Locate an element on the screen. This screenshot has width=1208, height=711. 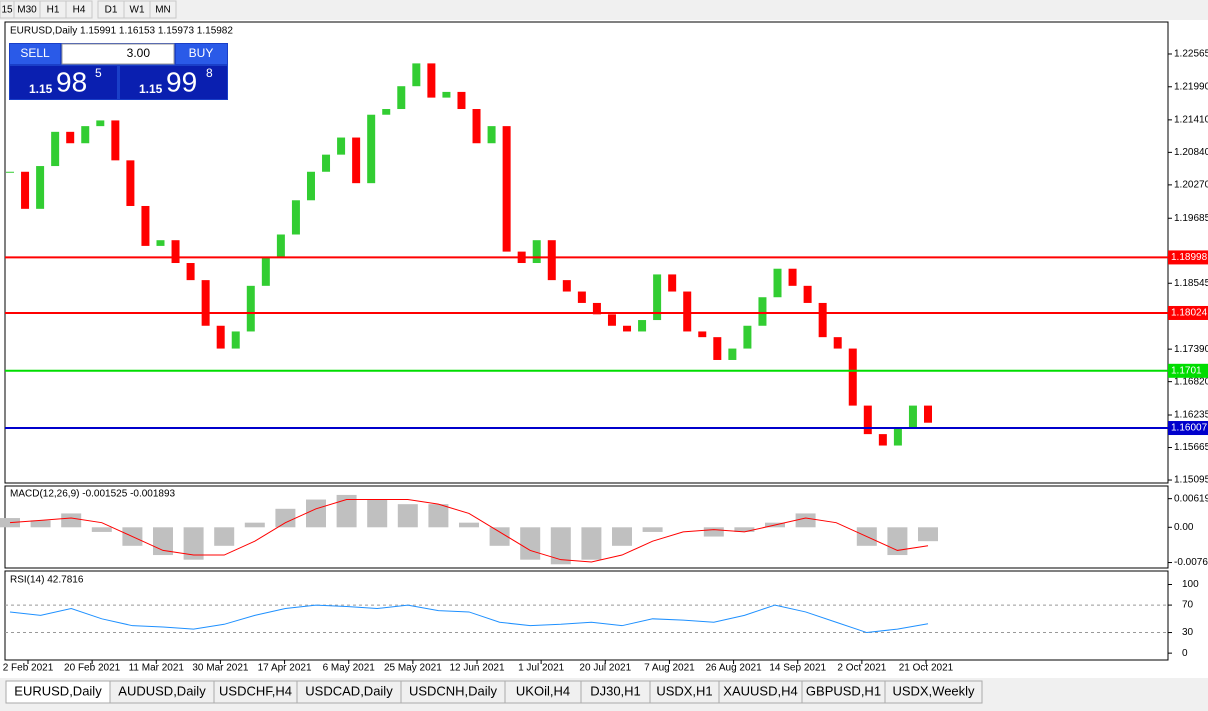
tab-label: USDX,H1 is located at coordinates (684, 690).